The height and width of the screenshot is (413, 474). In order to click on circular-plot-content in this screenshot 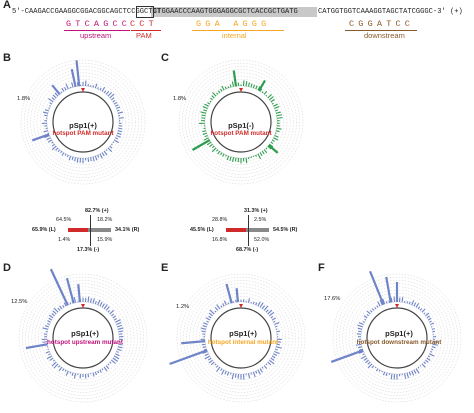, I will do `click(83, 335)`.